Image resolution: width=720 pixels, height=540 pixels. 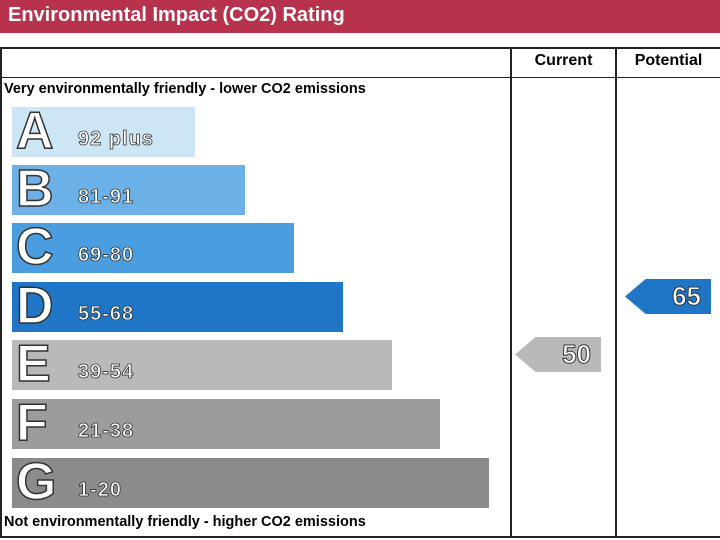 I want to click on potential-column-border, so click(x=616, y=292).